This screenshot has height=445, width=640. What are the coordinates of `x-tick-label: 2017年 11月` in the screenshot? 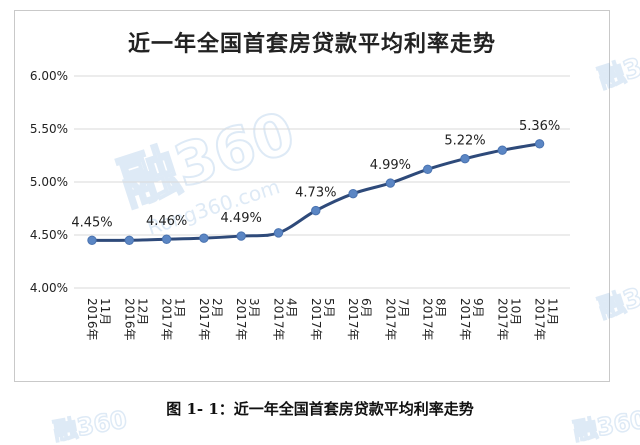 It's located at (546, 319).